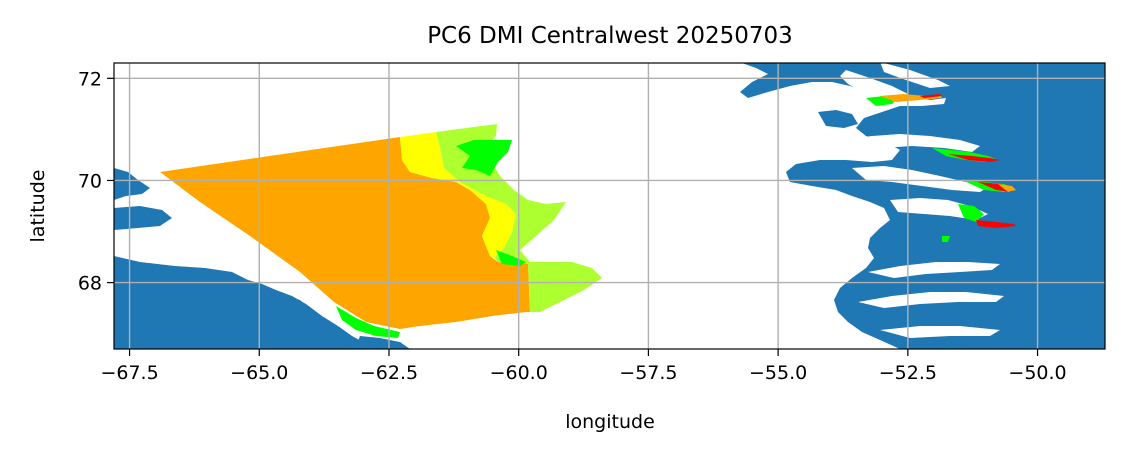 This screenshot has width=1125, height=457. I want to click on y-axis: 68 70 72, so click(96, 181).